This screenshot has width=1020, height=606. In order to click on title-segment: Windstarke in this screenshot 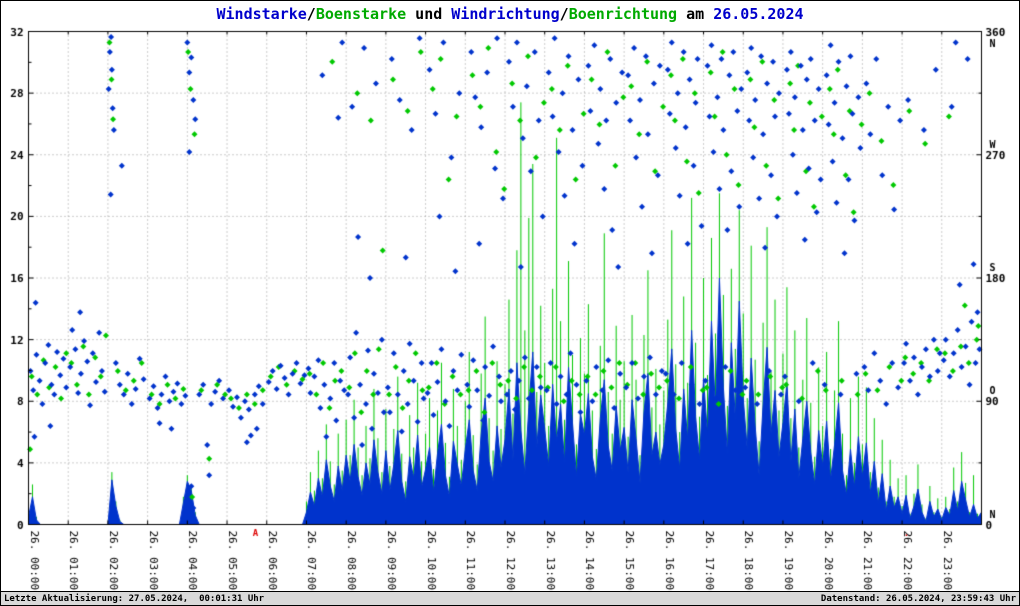, I will do `click(261, 14)`.